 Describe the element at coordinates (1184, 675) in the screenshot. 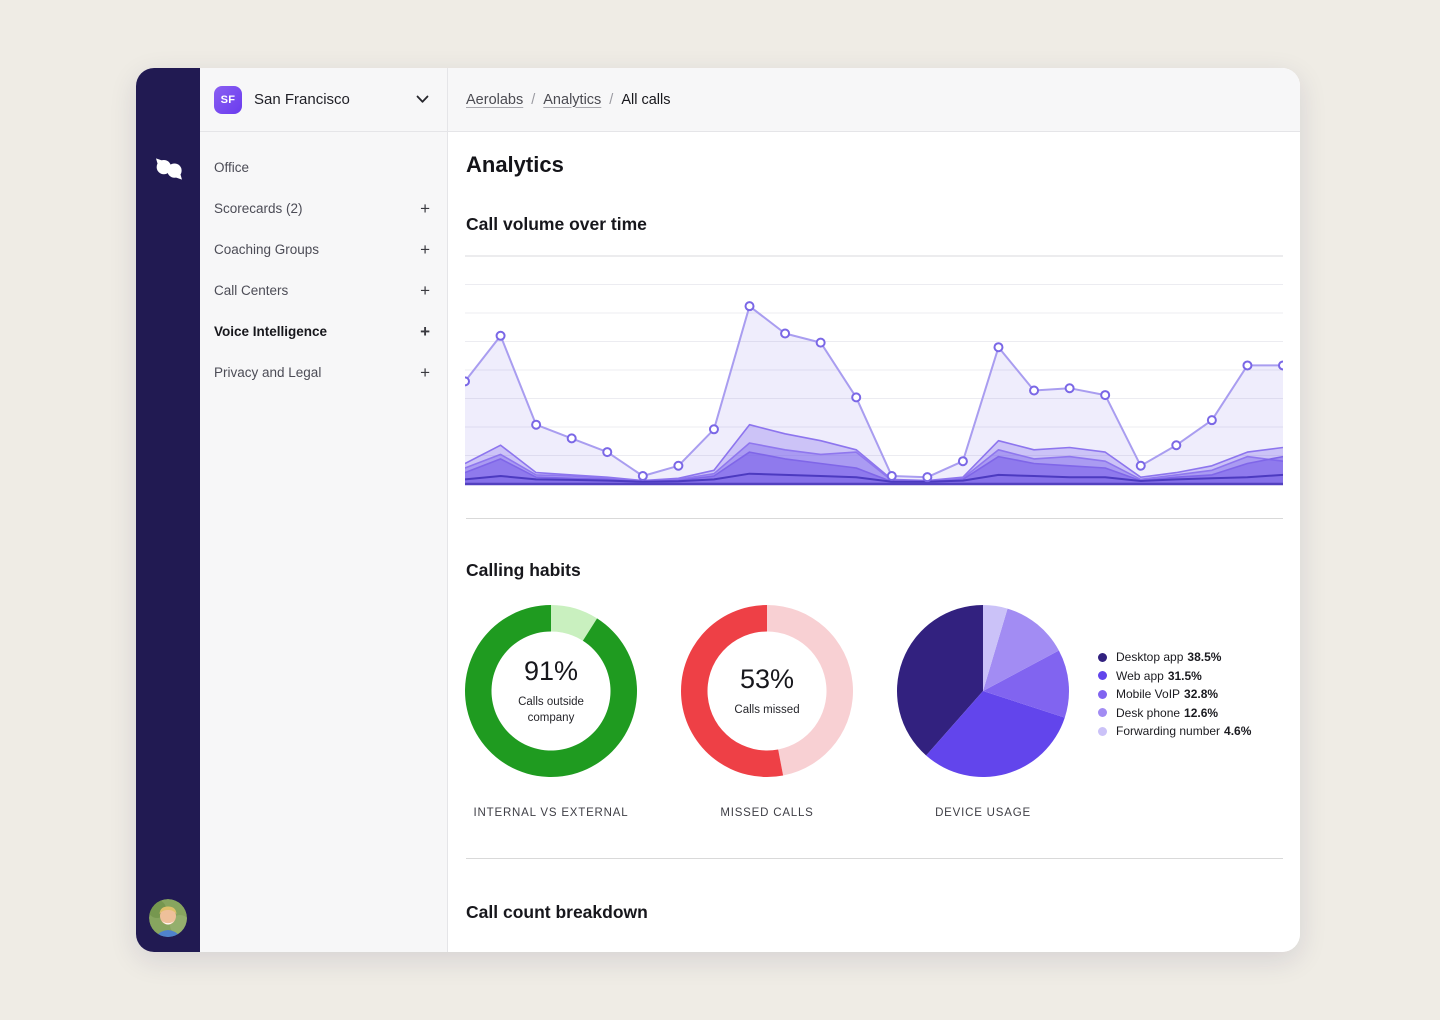

I see `legend-percent: 31.5%` at that location.